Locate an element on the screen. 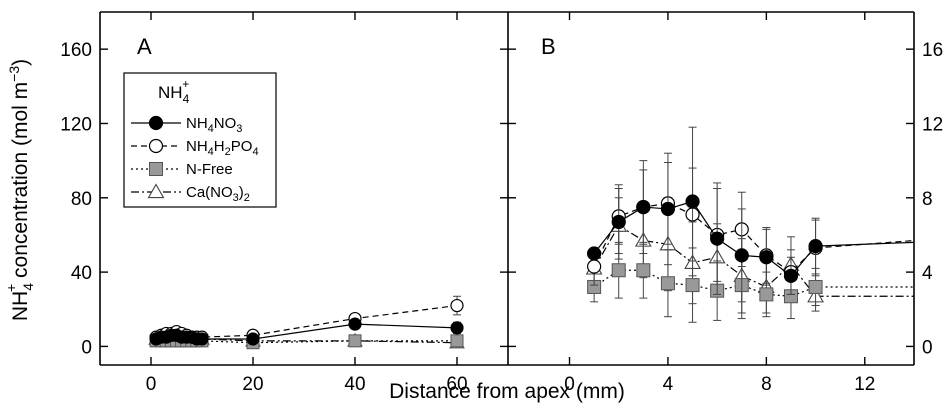 Image resolution: width=950 pixels, height=404 pixels. series-N-Free is located at coordinates (750, 282).